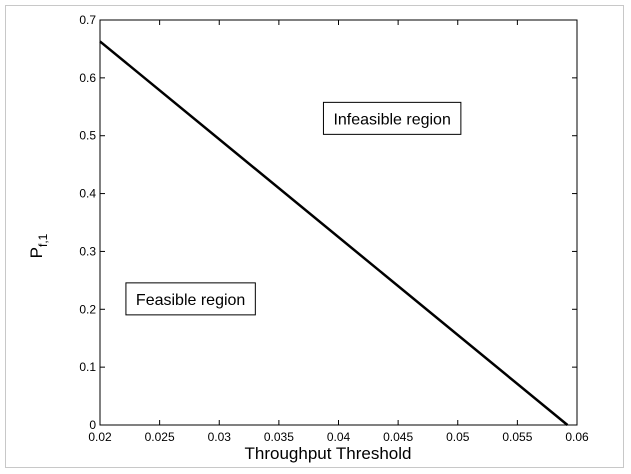  Describe the element at coordinates (339, 437) in the screenshot. I see `x-tick-label: 0.04` at that location.